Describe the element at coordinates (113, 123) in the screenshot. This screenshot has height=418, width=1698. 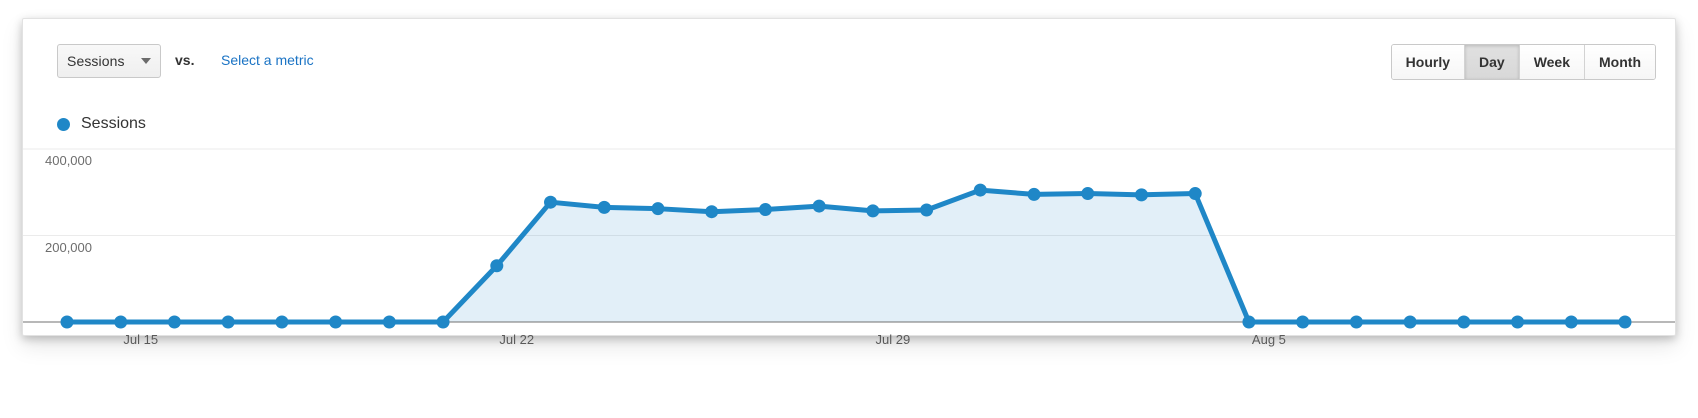
I see `legend-series-label: Sessions` at that location.